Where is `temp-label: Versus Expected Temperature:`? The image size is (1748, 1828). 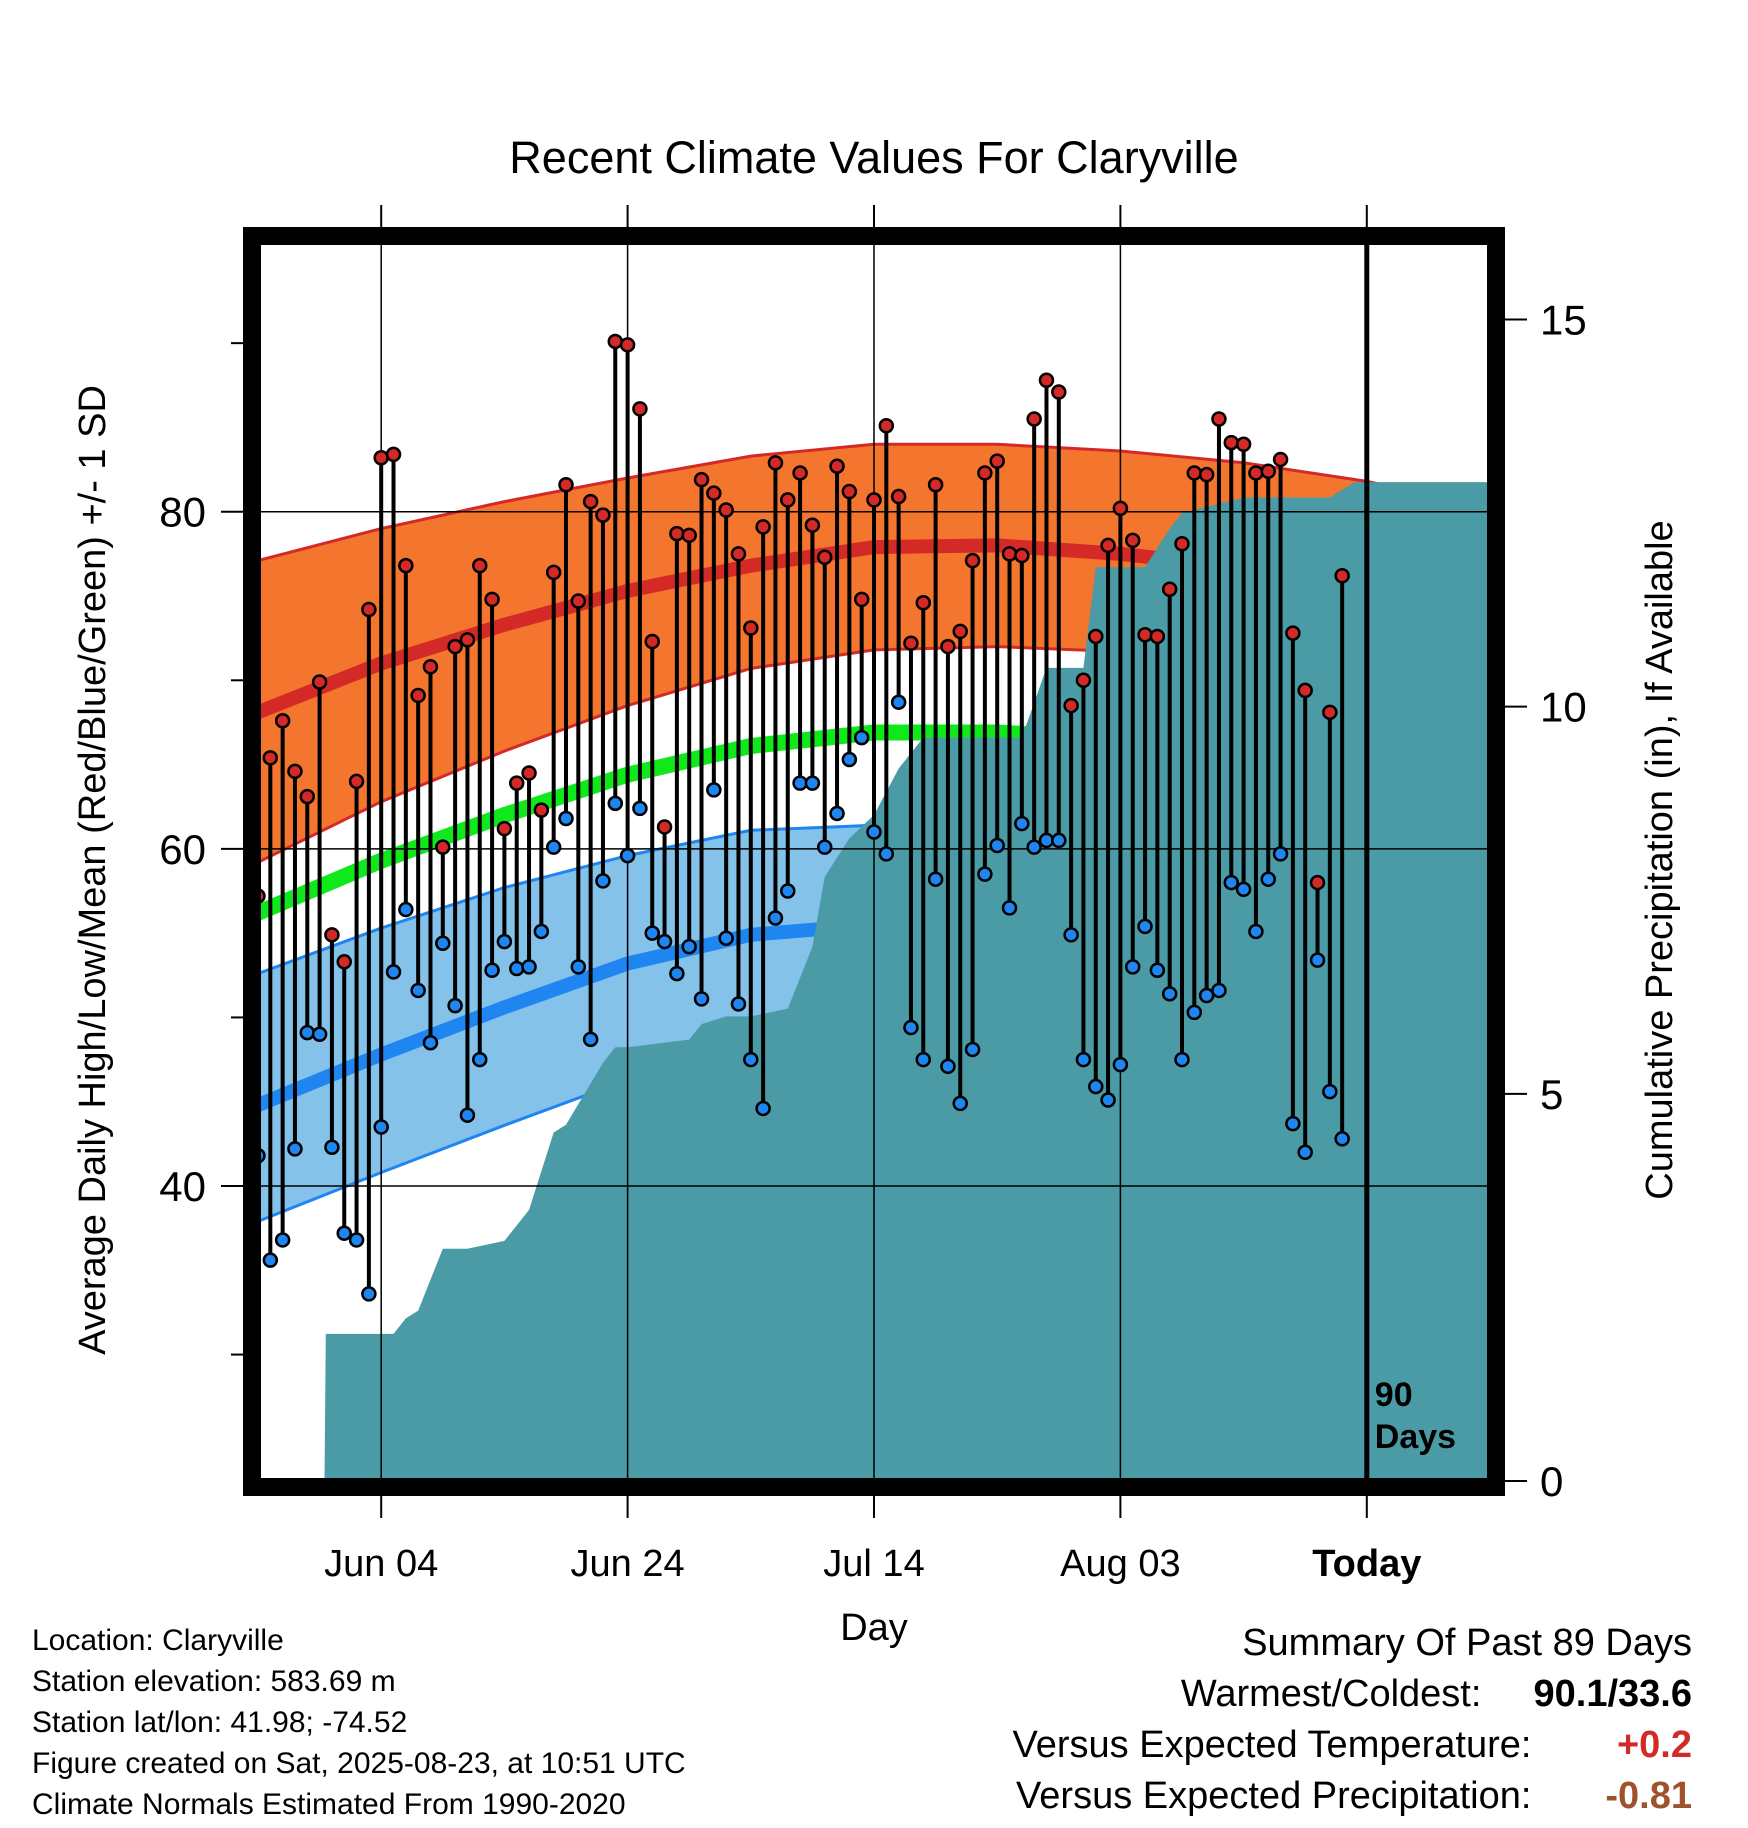
temp-label: Versus Expected Temperature: is located at coordinates (1272, 1745).